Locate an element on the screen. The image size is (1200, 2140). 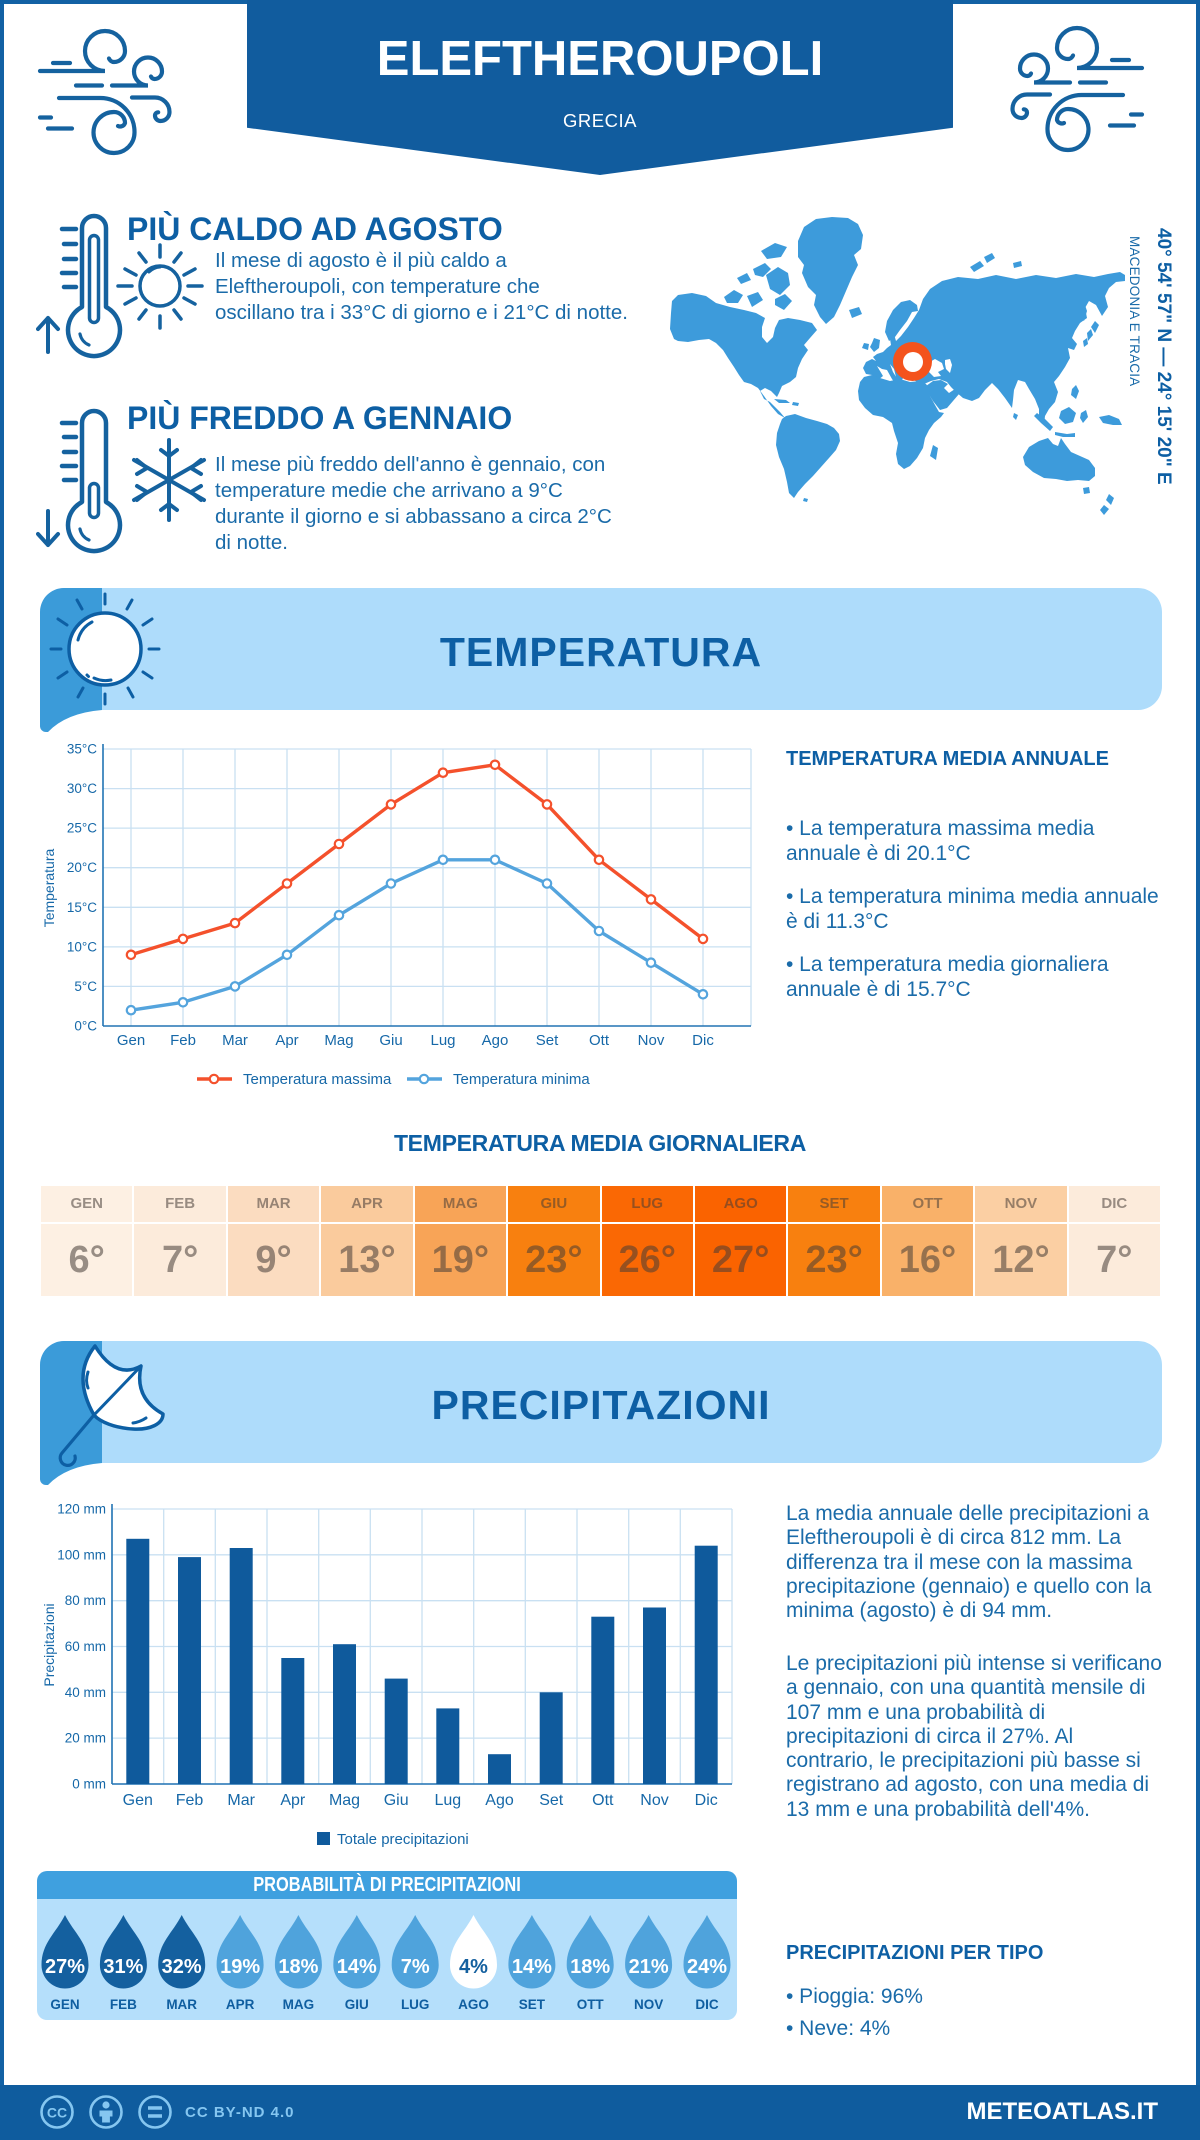
svg-text: 19% is located at coordinates (240, 1967).